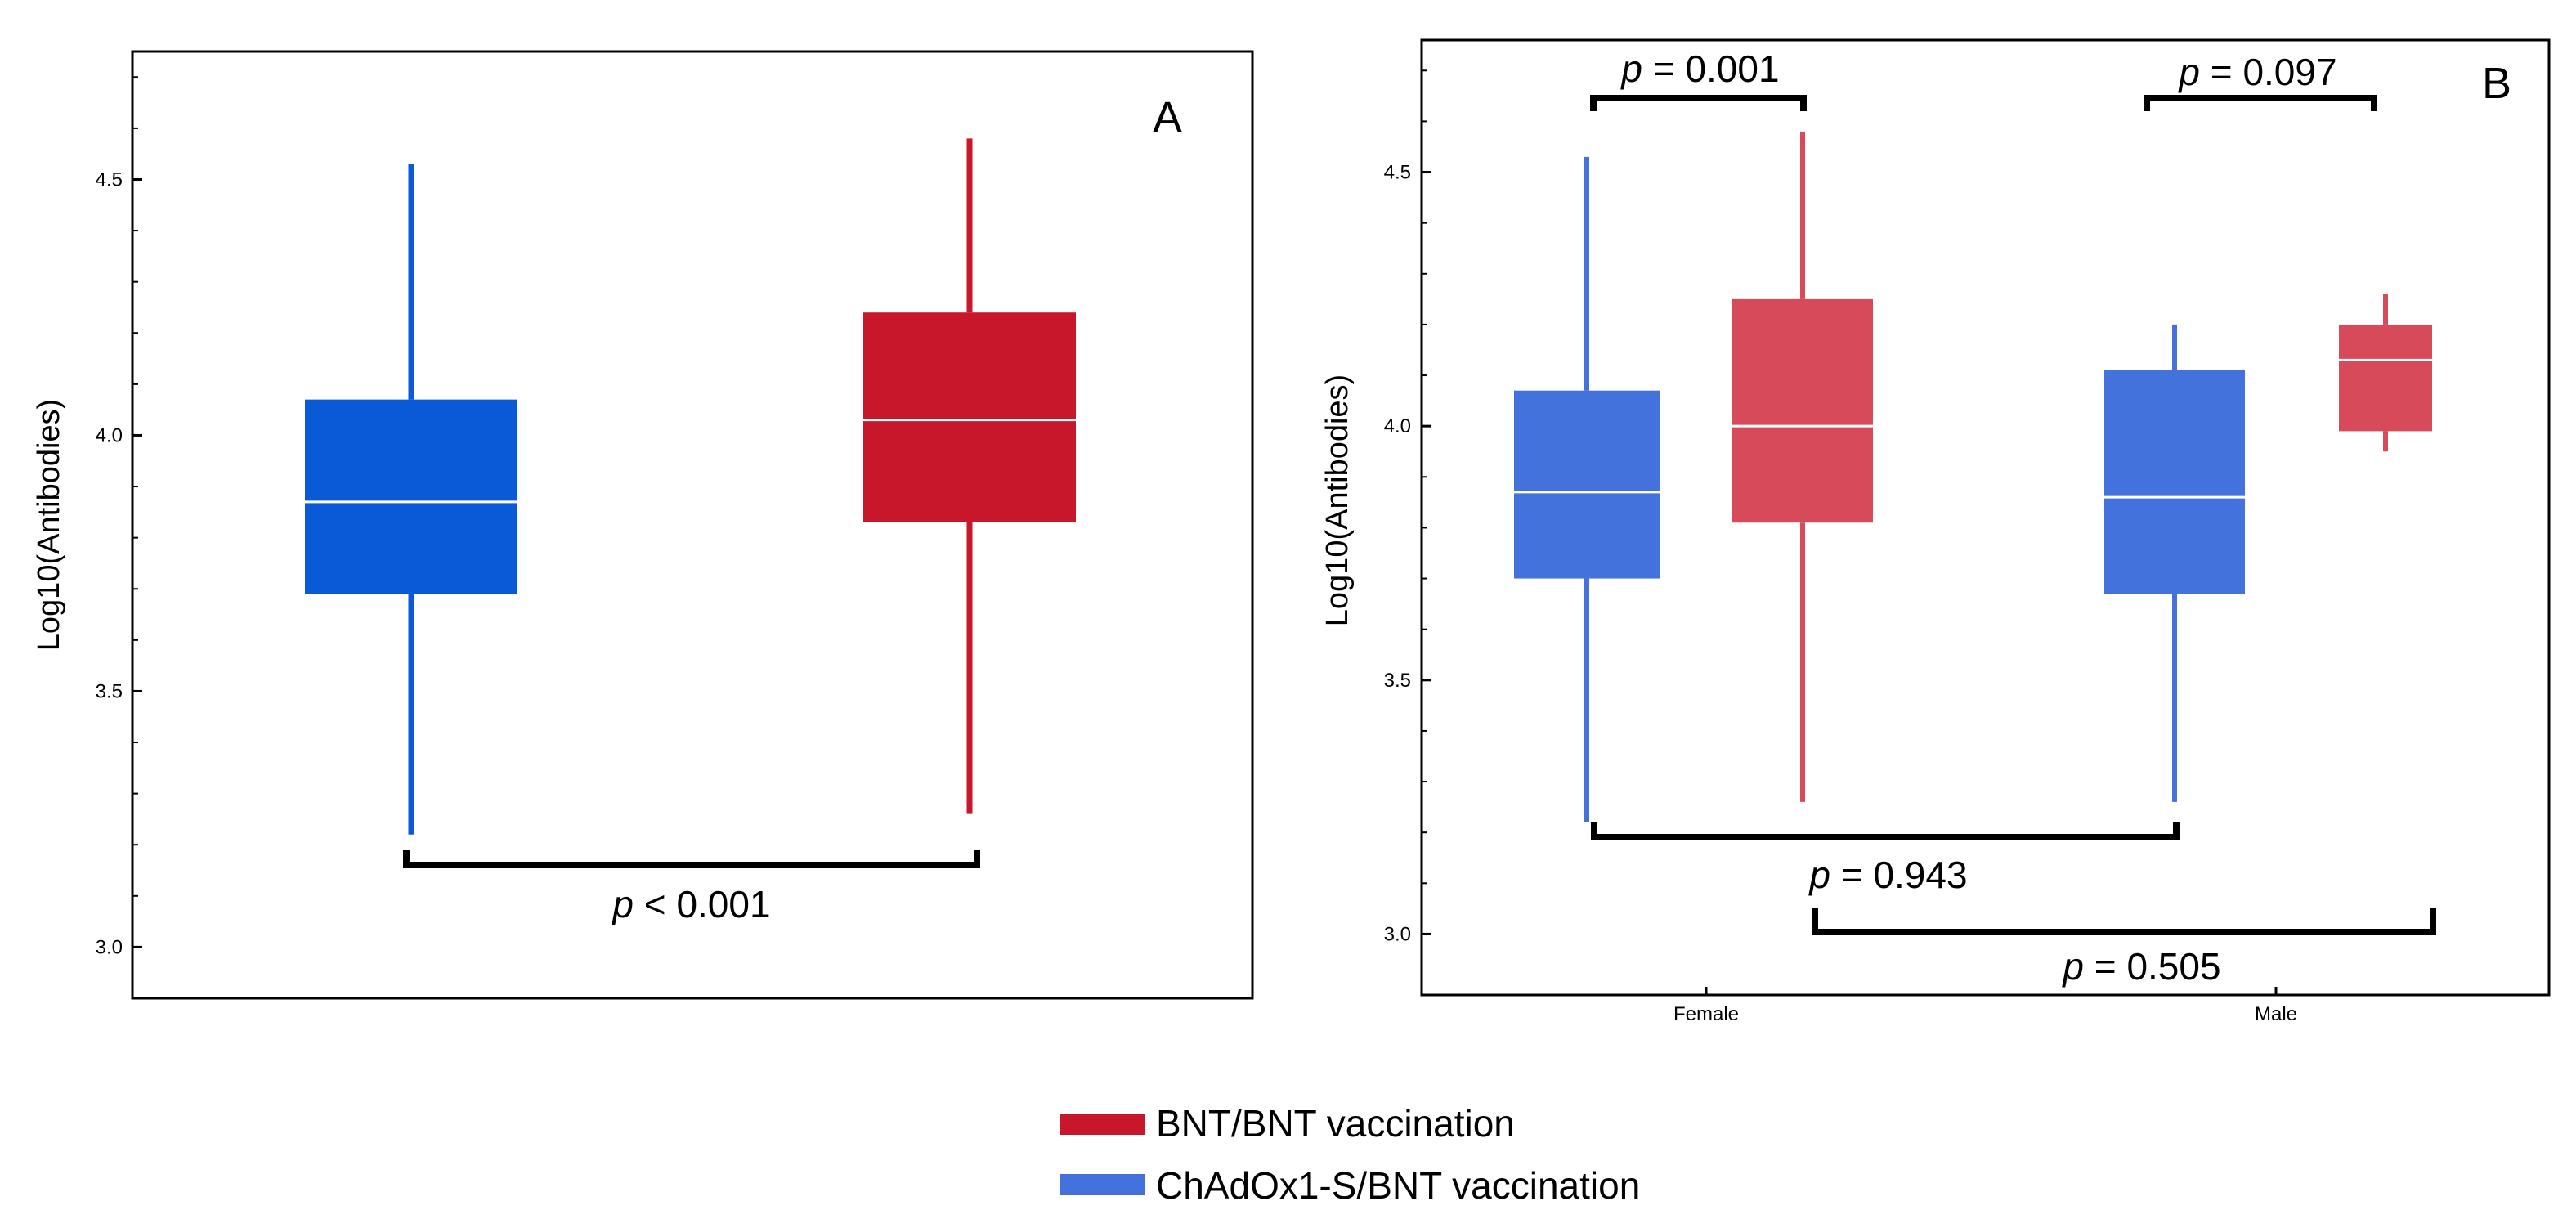 This screenshot has width=2576, height=1228. What do you see at coordinates (1102, 1124) in the screenshot?
I see `legend-swatch-bnt` at bounding box center [1102, 1124].